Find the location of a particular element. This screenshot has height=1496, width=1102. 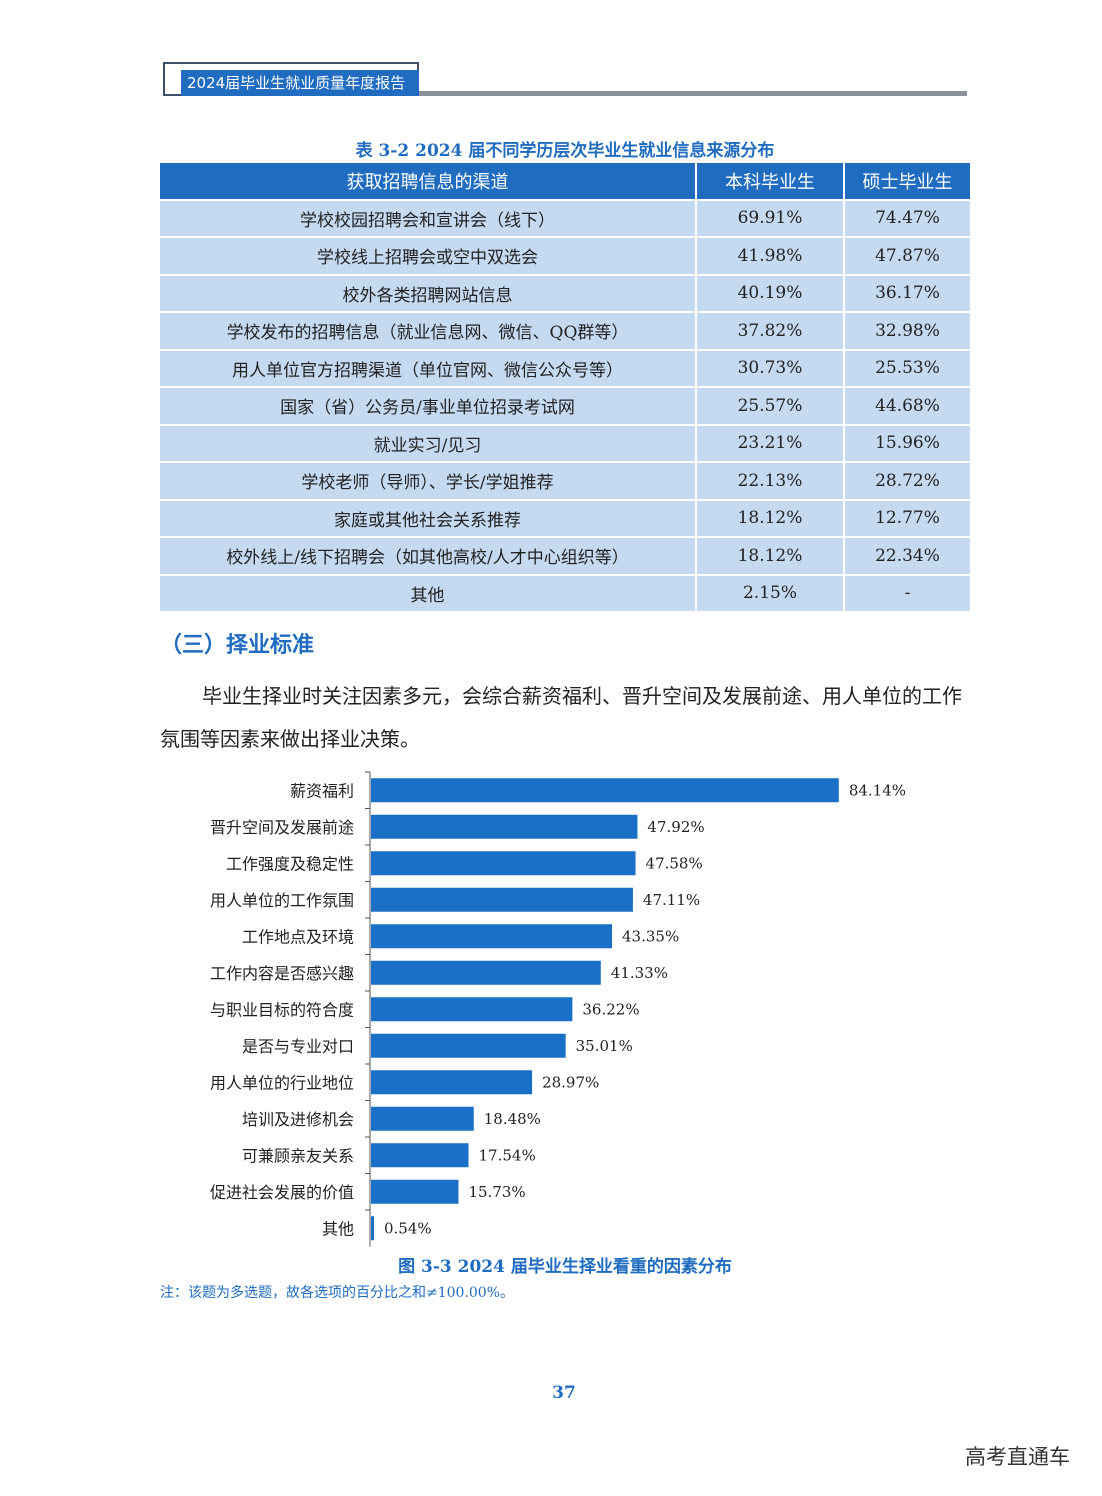

table-title: 表 3-2 2024 届不同学历层次毕业生就业信息来源分布 is located at coordinates (565, 151).